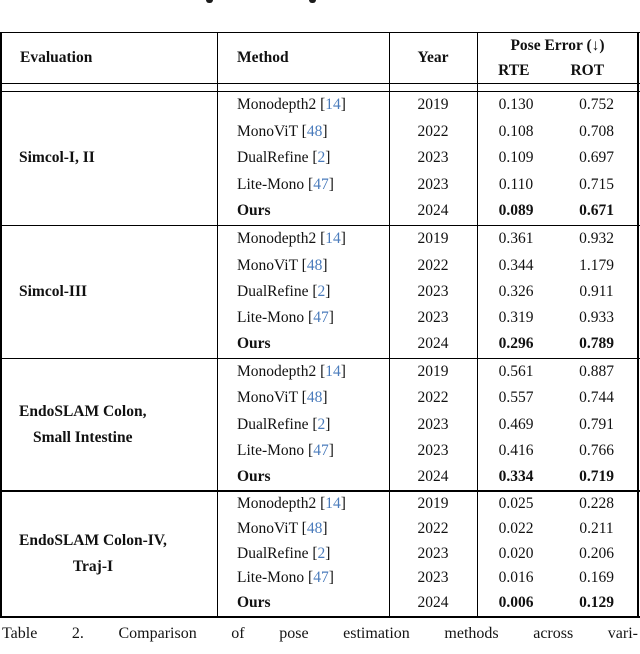 The width and height of the screenshot is (640, 654). What do you see at coordinates (93, 554) in the screenshot?
I see `evaluation-label: EndoSLAM Colon-IV, Traj-I` at bounding box center [93, 554].